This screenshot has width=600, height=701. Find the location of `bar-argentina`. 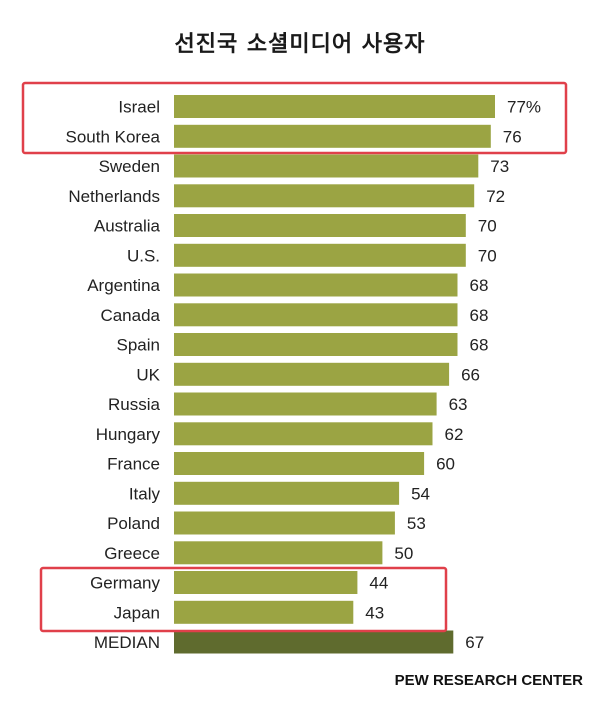

bar-argentina is located at coordinates (316, 285).